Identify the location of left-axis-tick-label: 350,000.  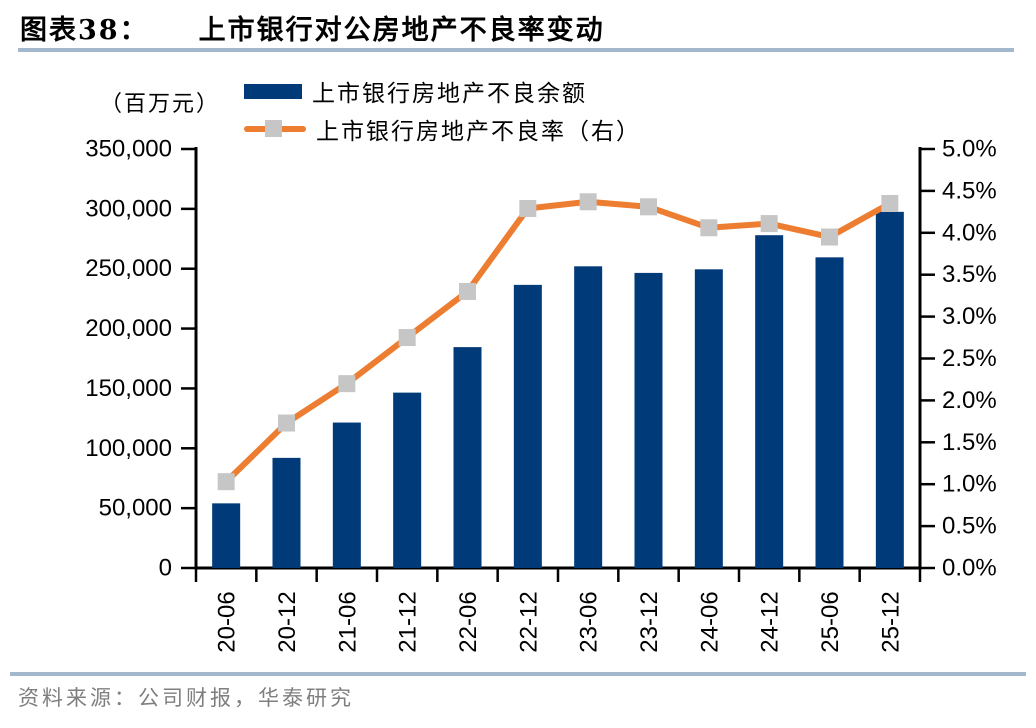
(128, 149).